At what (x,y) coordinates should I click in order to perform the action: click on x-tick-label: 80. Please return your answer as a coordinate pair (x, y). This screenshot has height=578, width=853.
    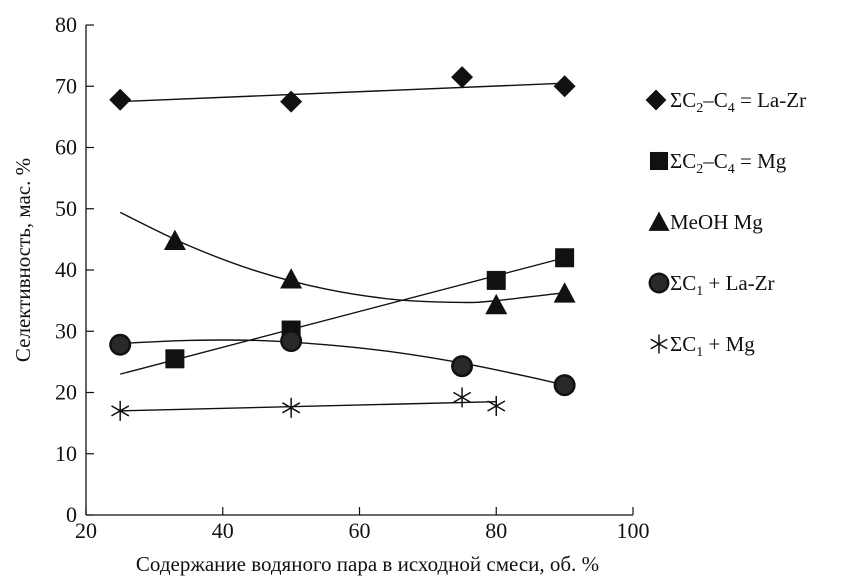
    Looking at the image, I should click on (496, 530).